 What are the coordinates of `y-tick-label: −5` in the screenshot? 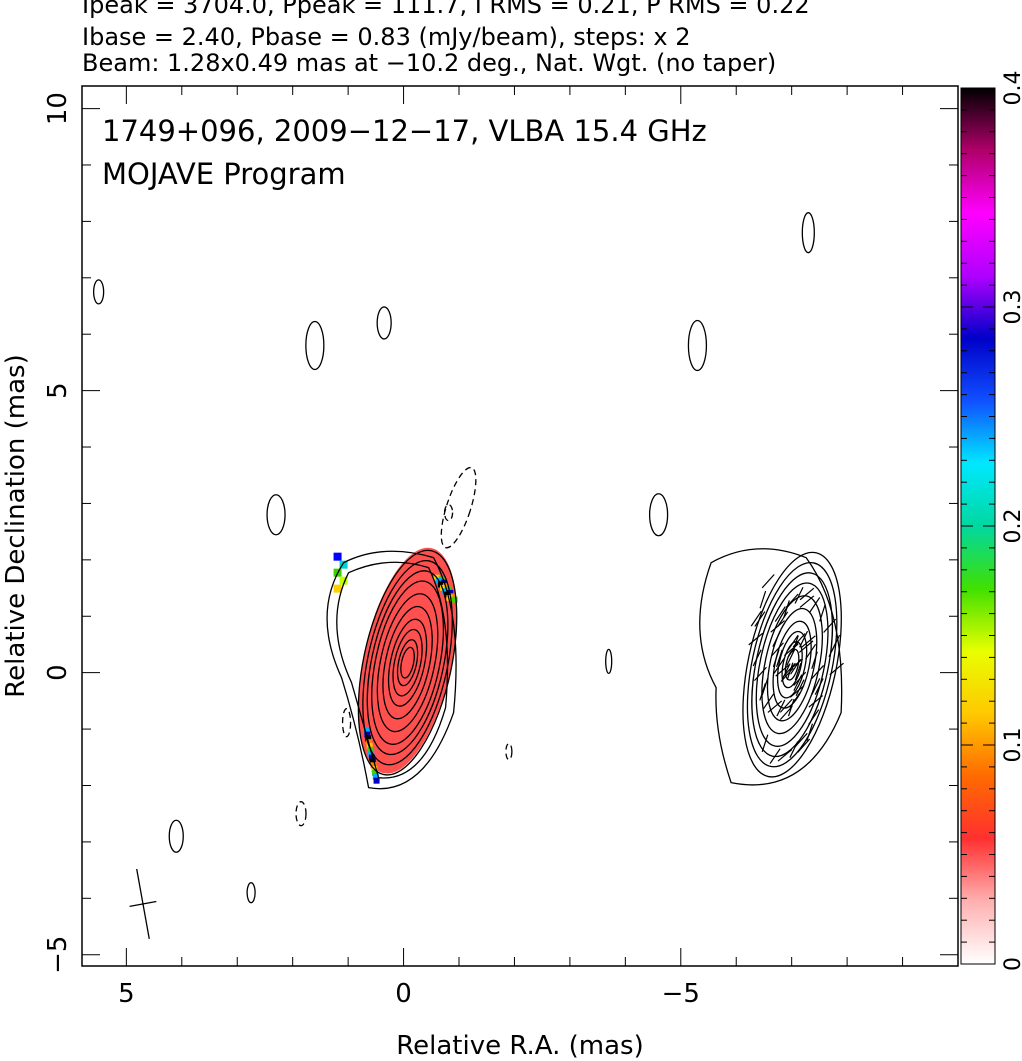 It's located at (58, 955).